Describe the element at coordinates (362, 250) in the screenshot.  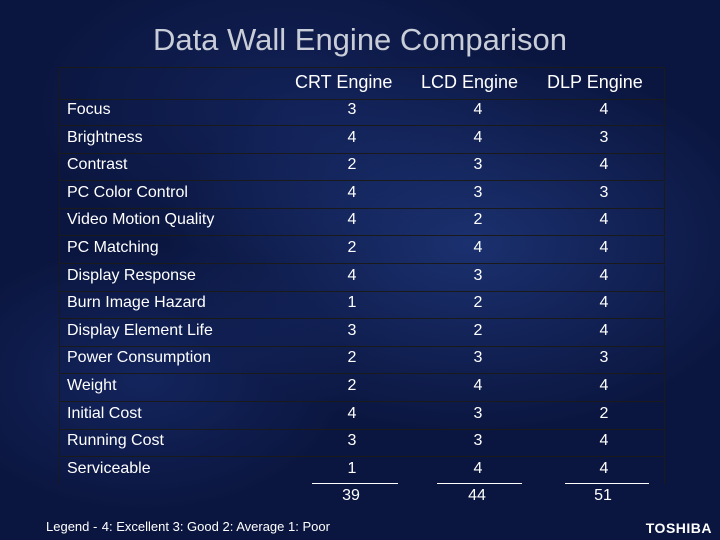
I see `table-row: PC Matching 2 4 4` at that location.